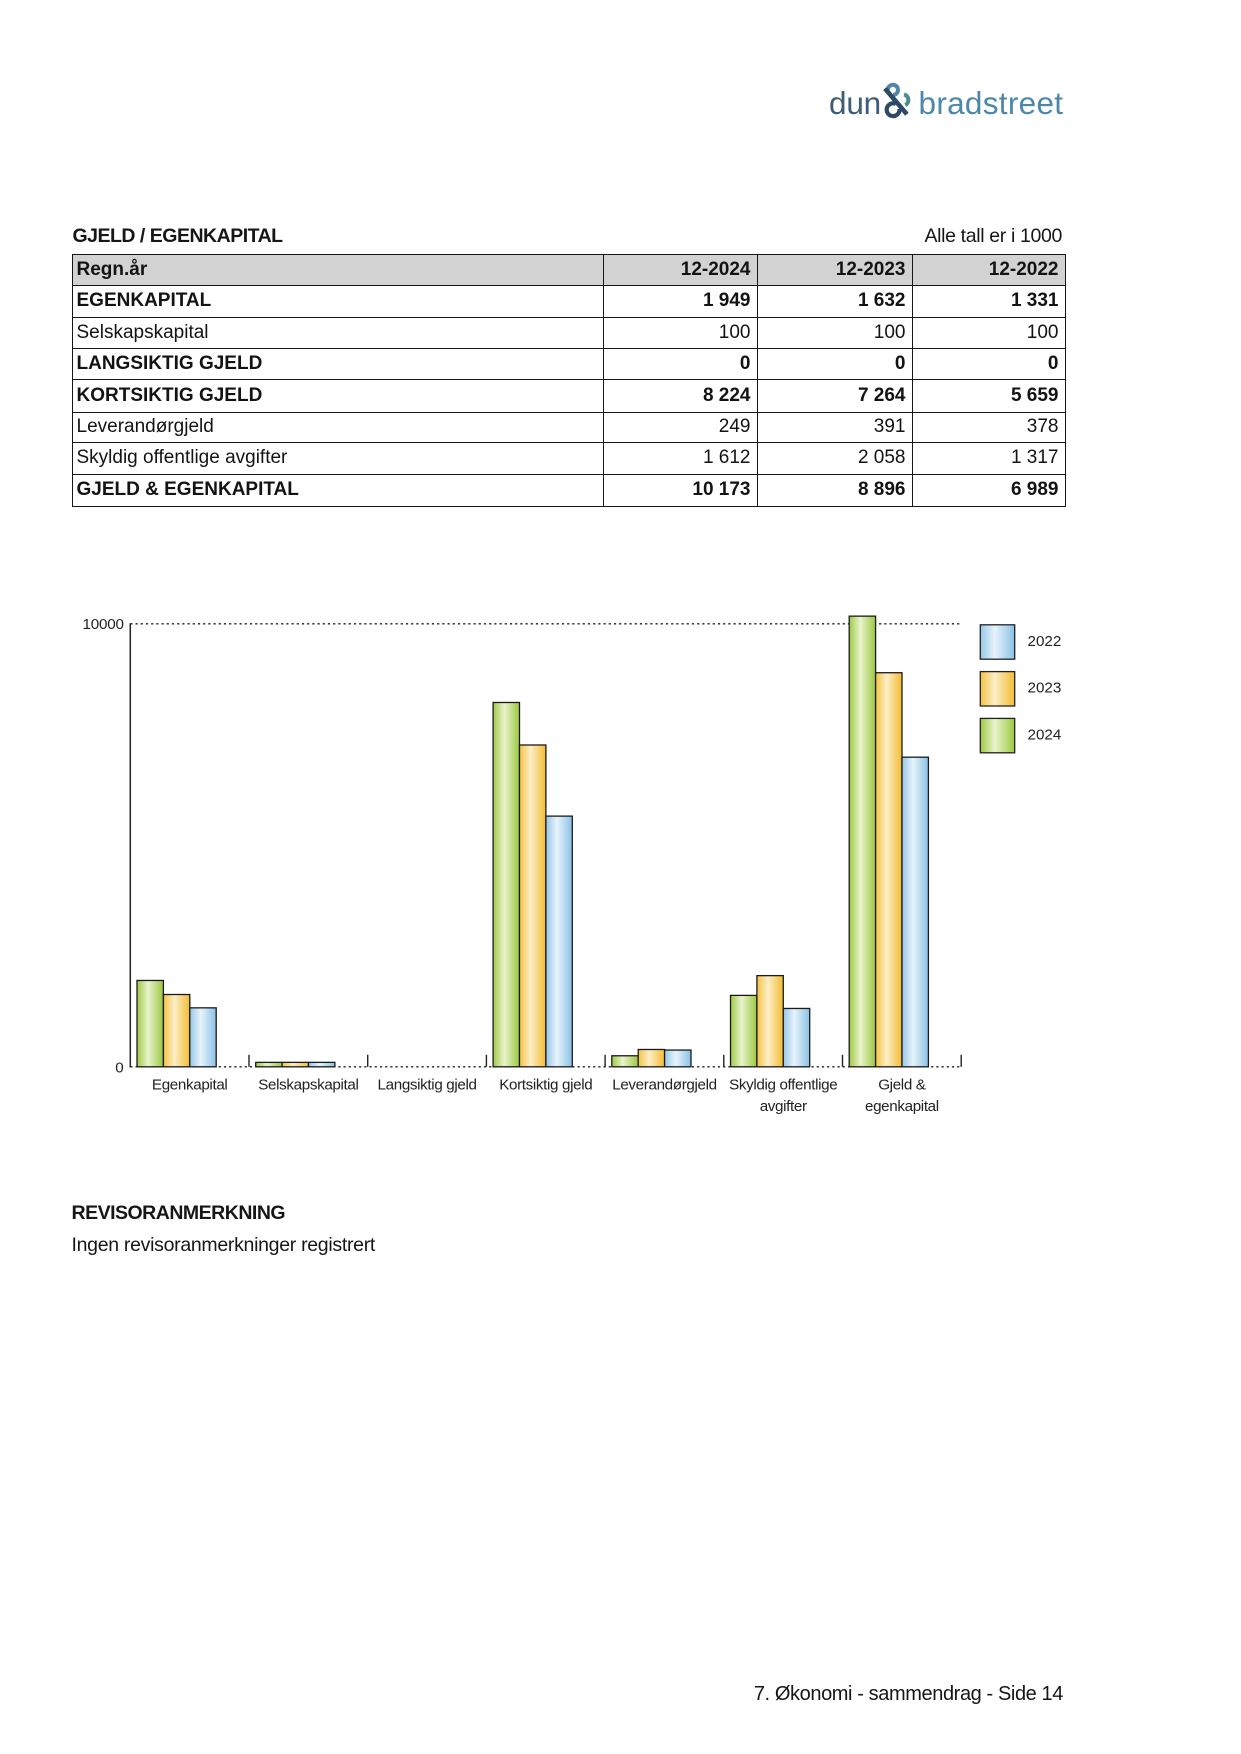 The height and width of the screenshot is (1754, 1241). I want to click on svg-text: egenkapital, so click(902, 1106).